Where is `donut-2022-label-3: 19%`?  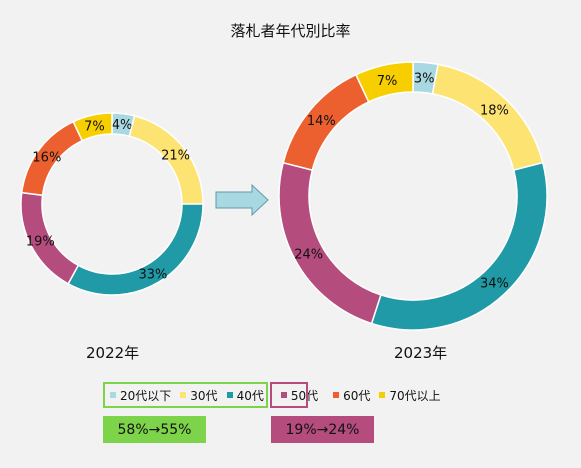
donut-2022-label-3: 19% is located at coordinates (40, 242).